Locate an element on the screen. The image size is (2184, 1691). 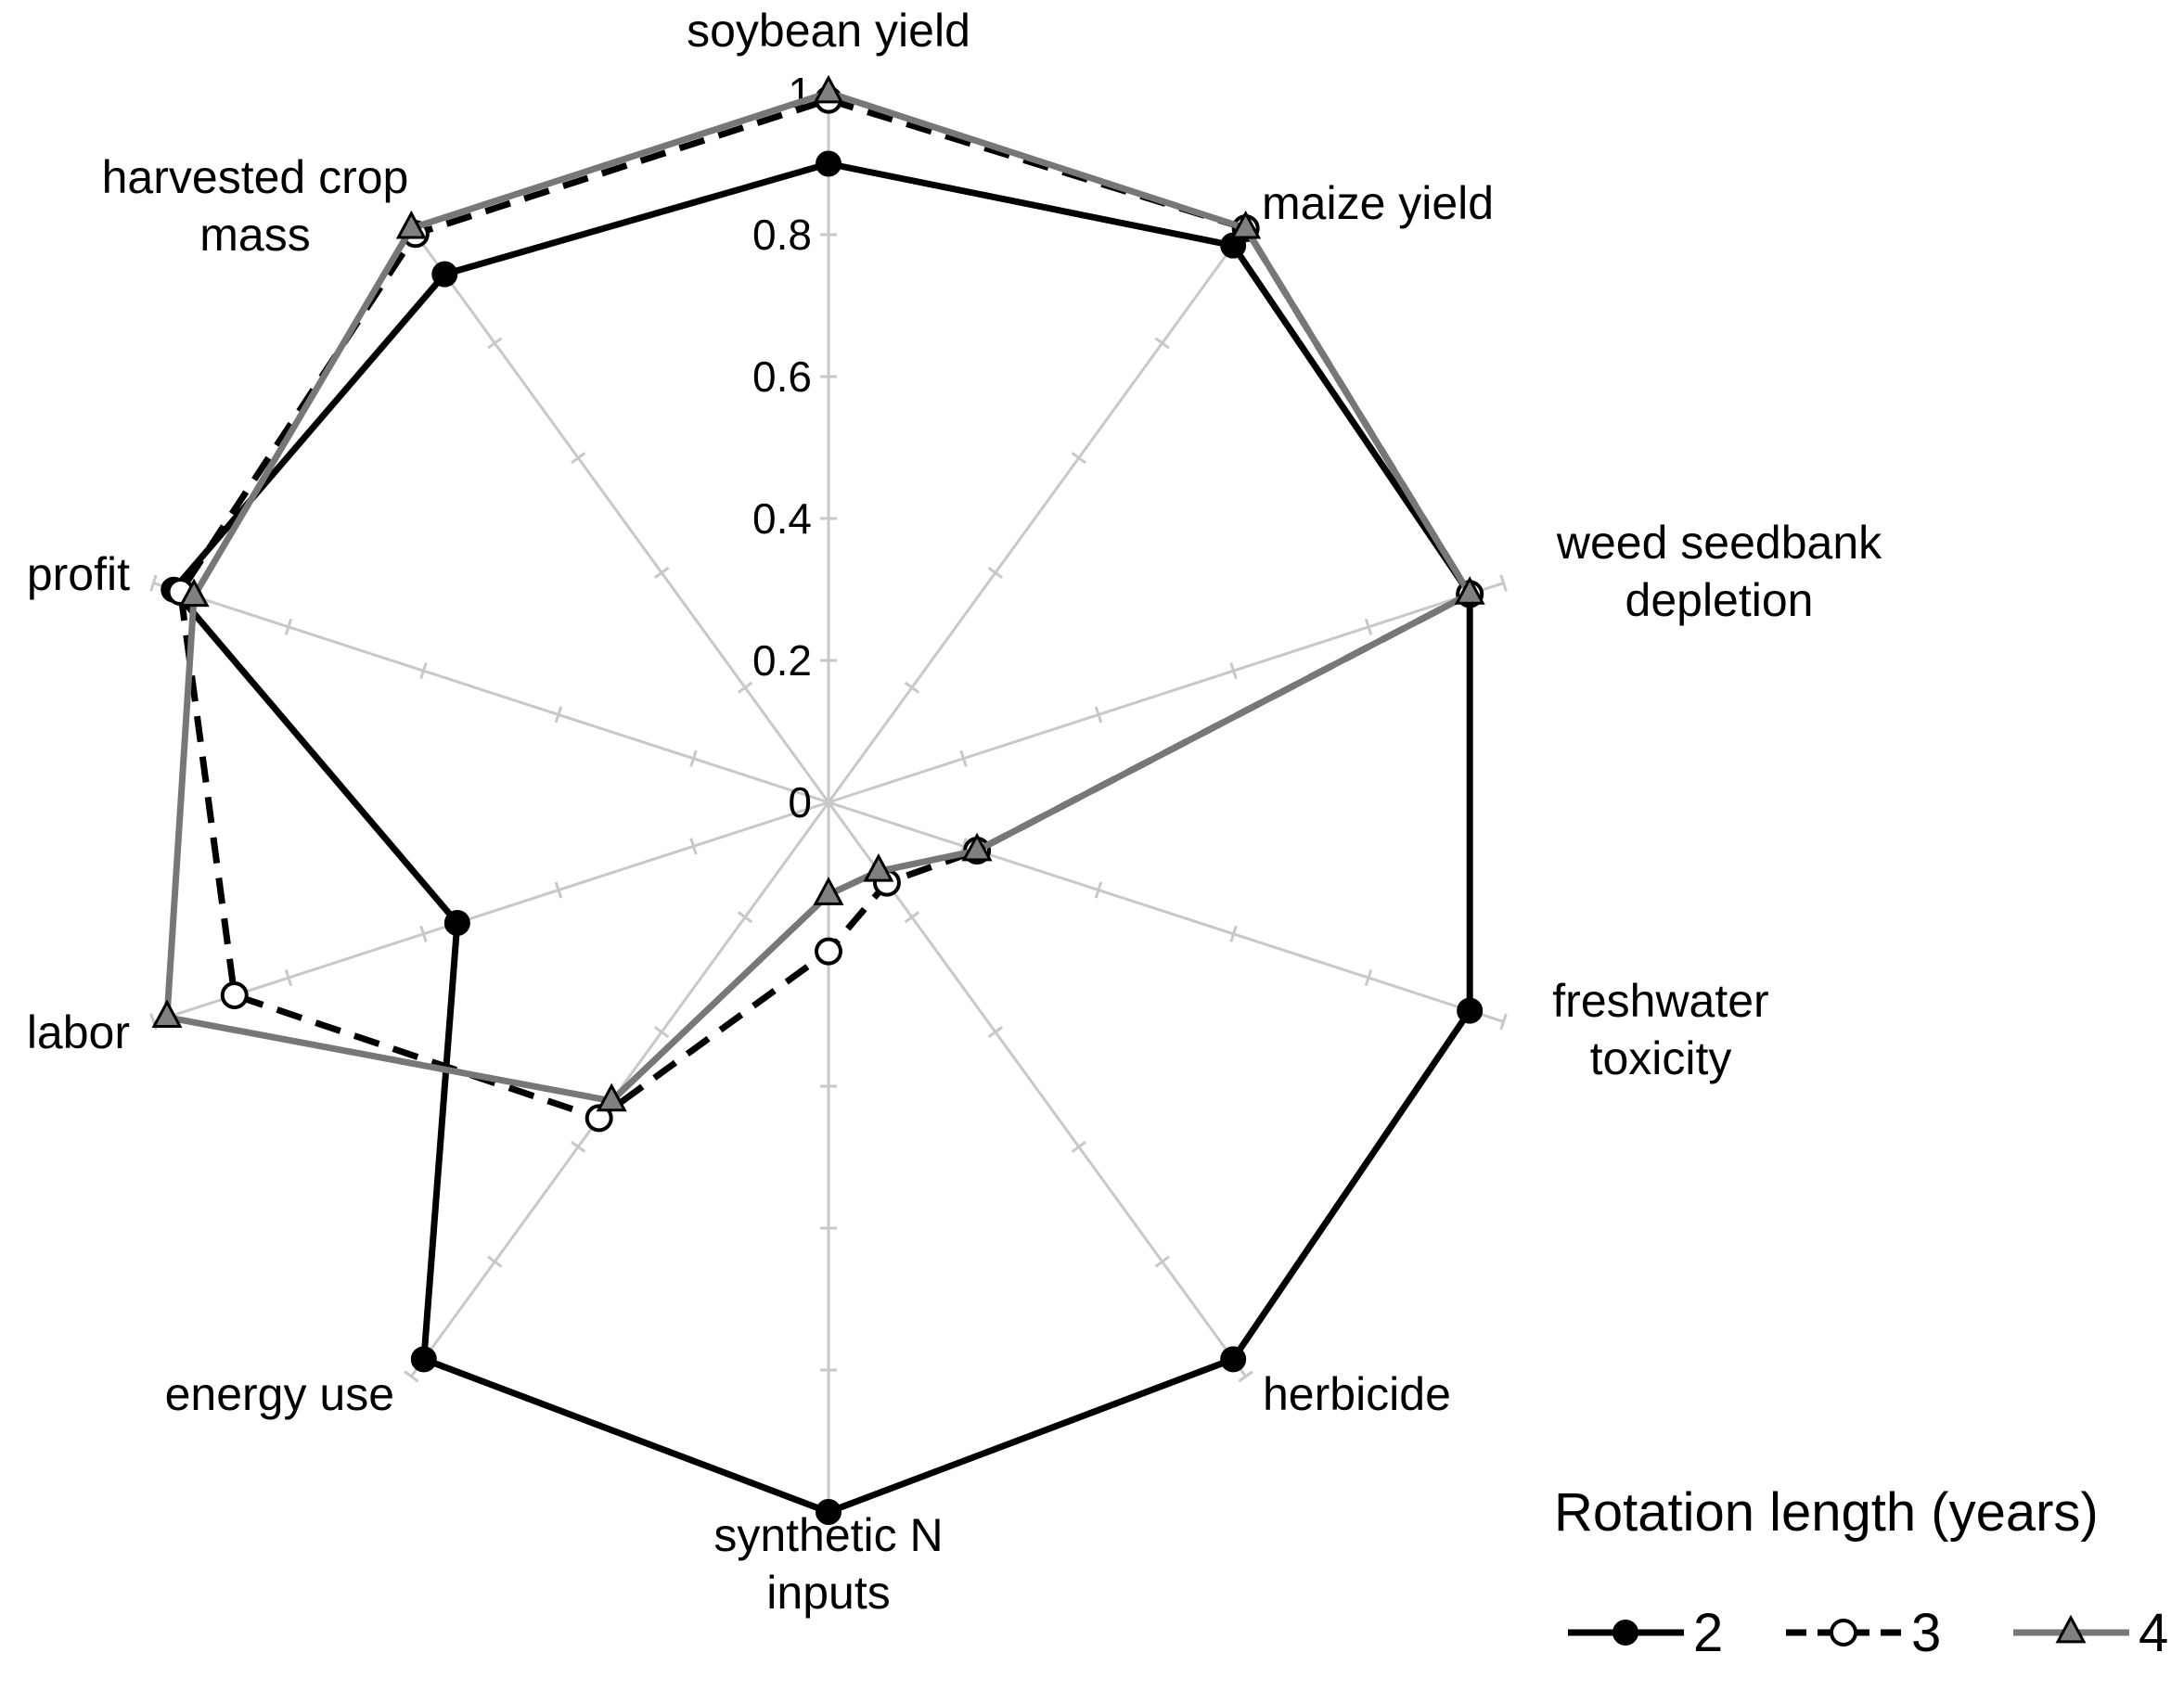
legend-items: 2 3 4 is located at coordinates (1868, 1633).